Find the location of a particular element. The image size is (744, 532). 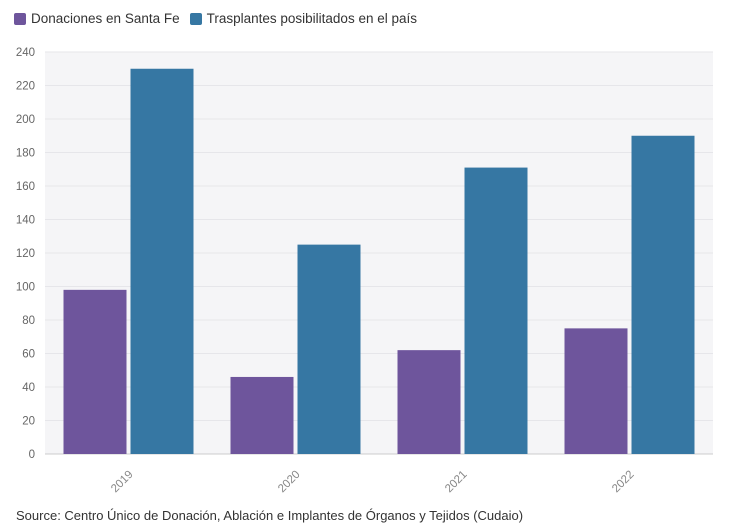

legend-label-donaciones: Donaciones en Santa Fe is located at coordinates (105, 18).